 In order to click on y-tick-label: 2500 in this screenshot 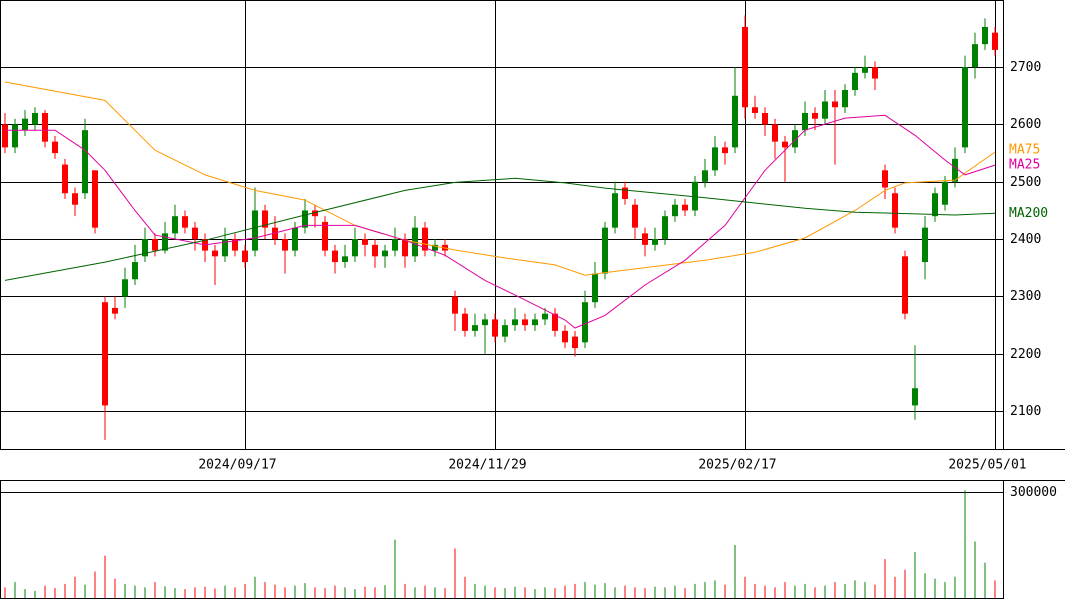, I will do `click(1025, 182)`.